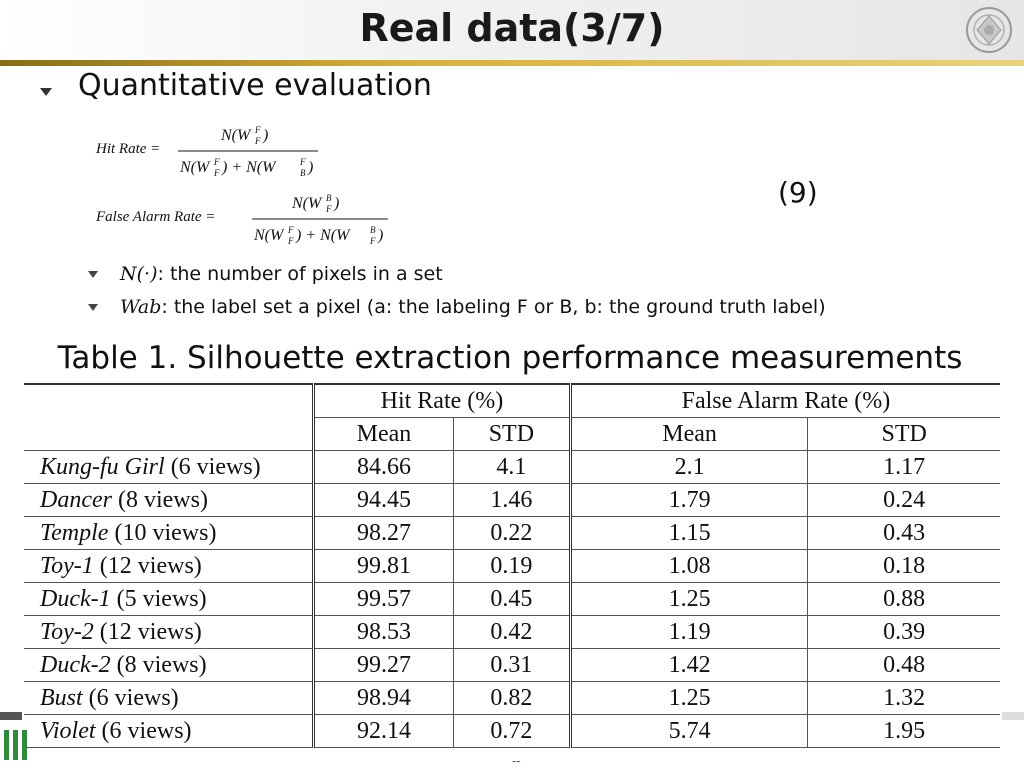 The image size is (1024, 768). What do you see at coordinates (102, 466) in the screenshot?
I see `dataset-name: Kung-fu Girl` at bounding box center [102, 466].